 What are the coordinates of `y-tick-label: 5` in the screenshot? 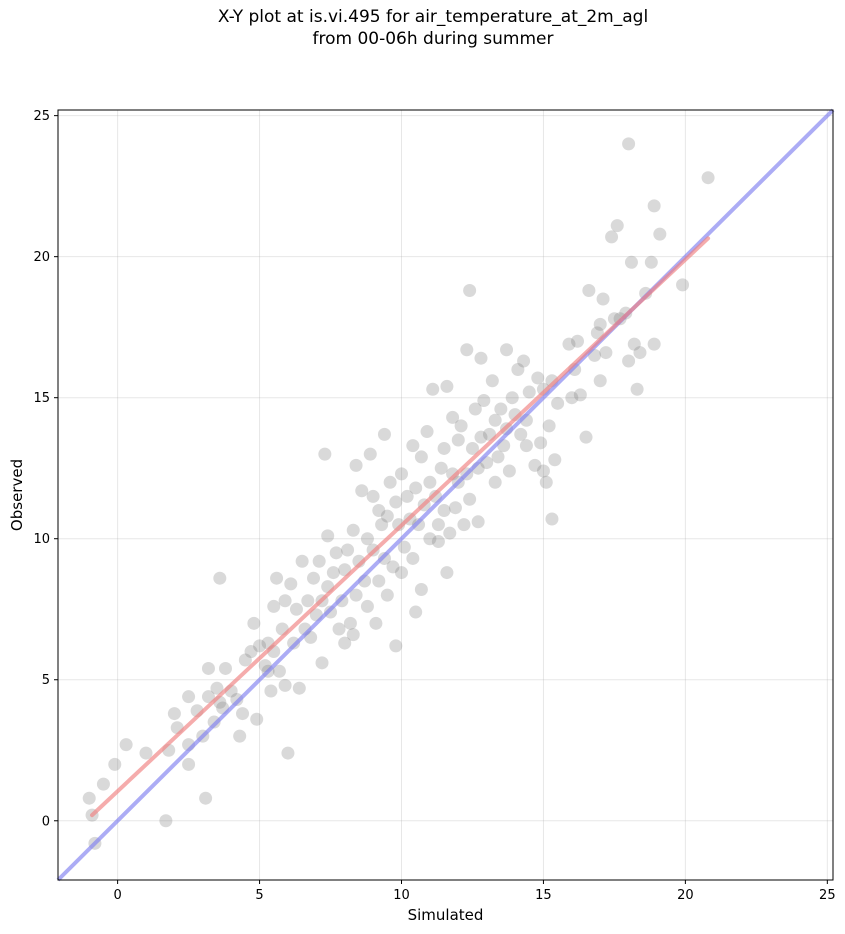 It's located at (46, 680).